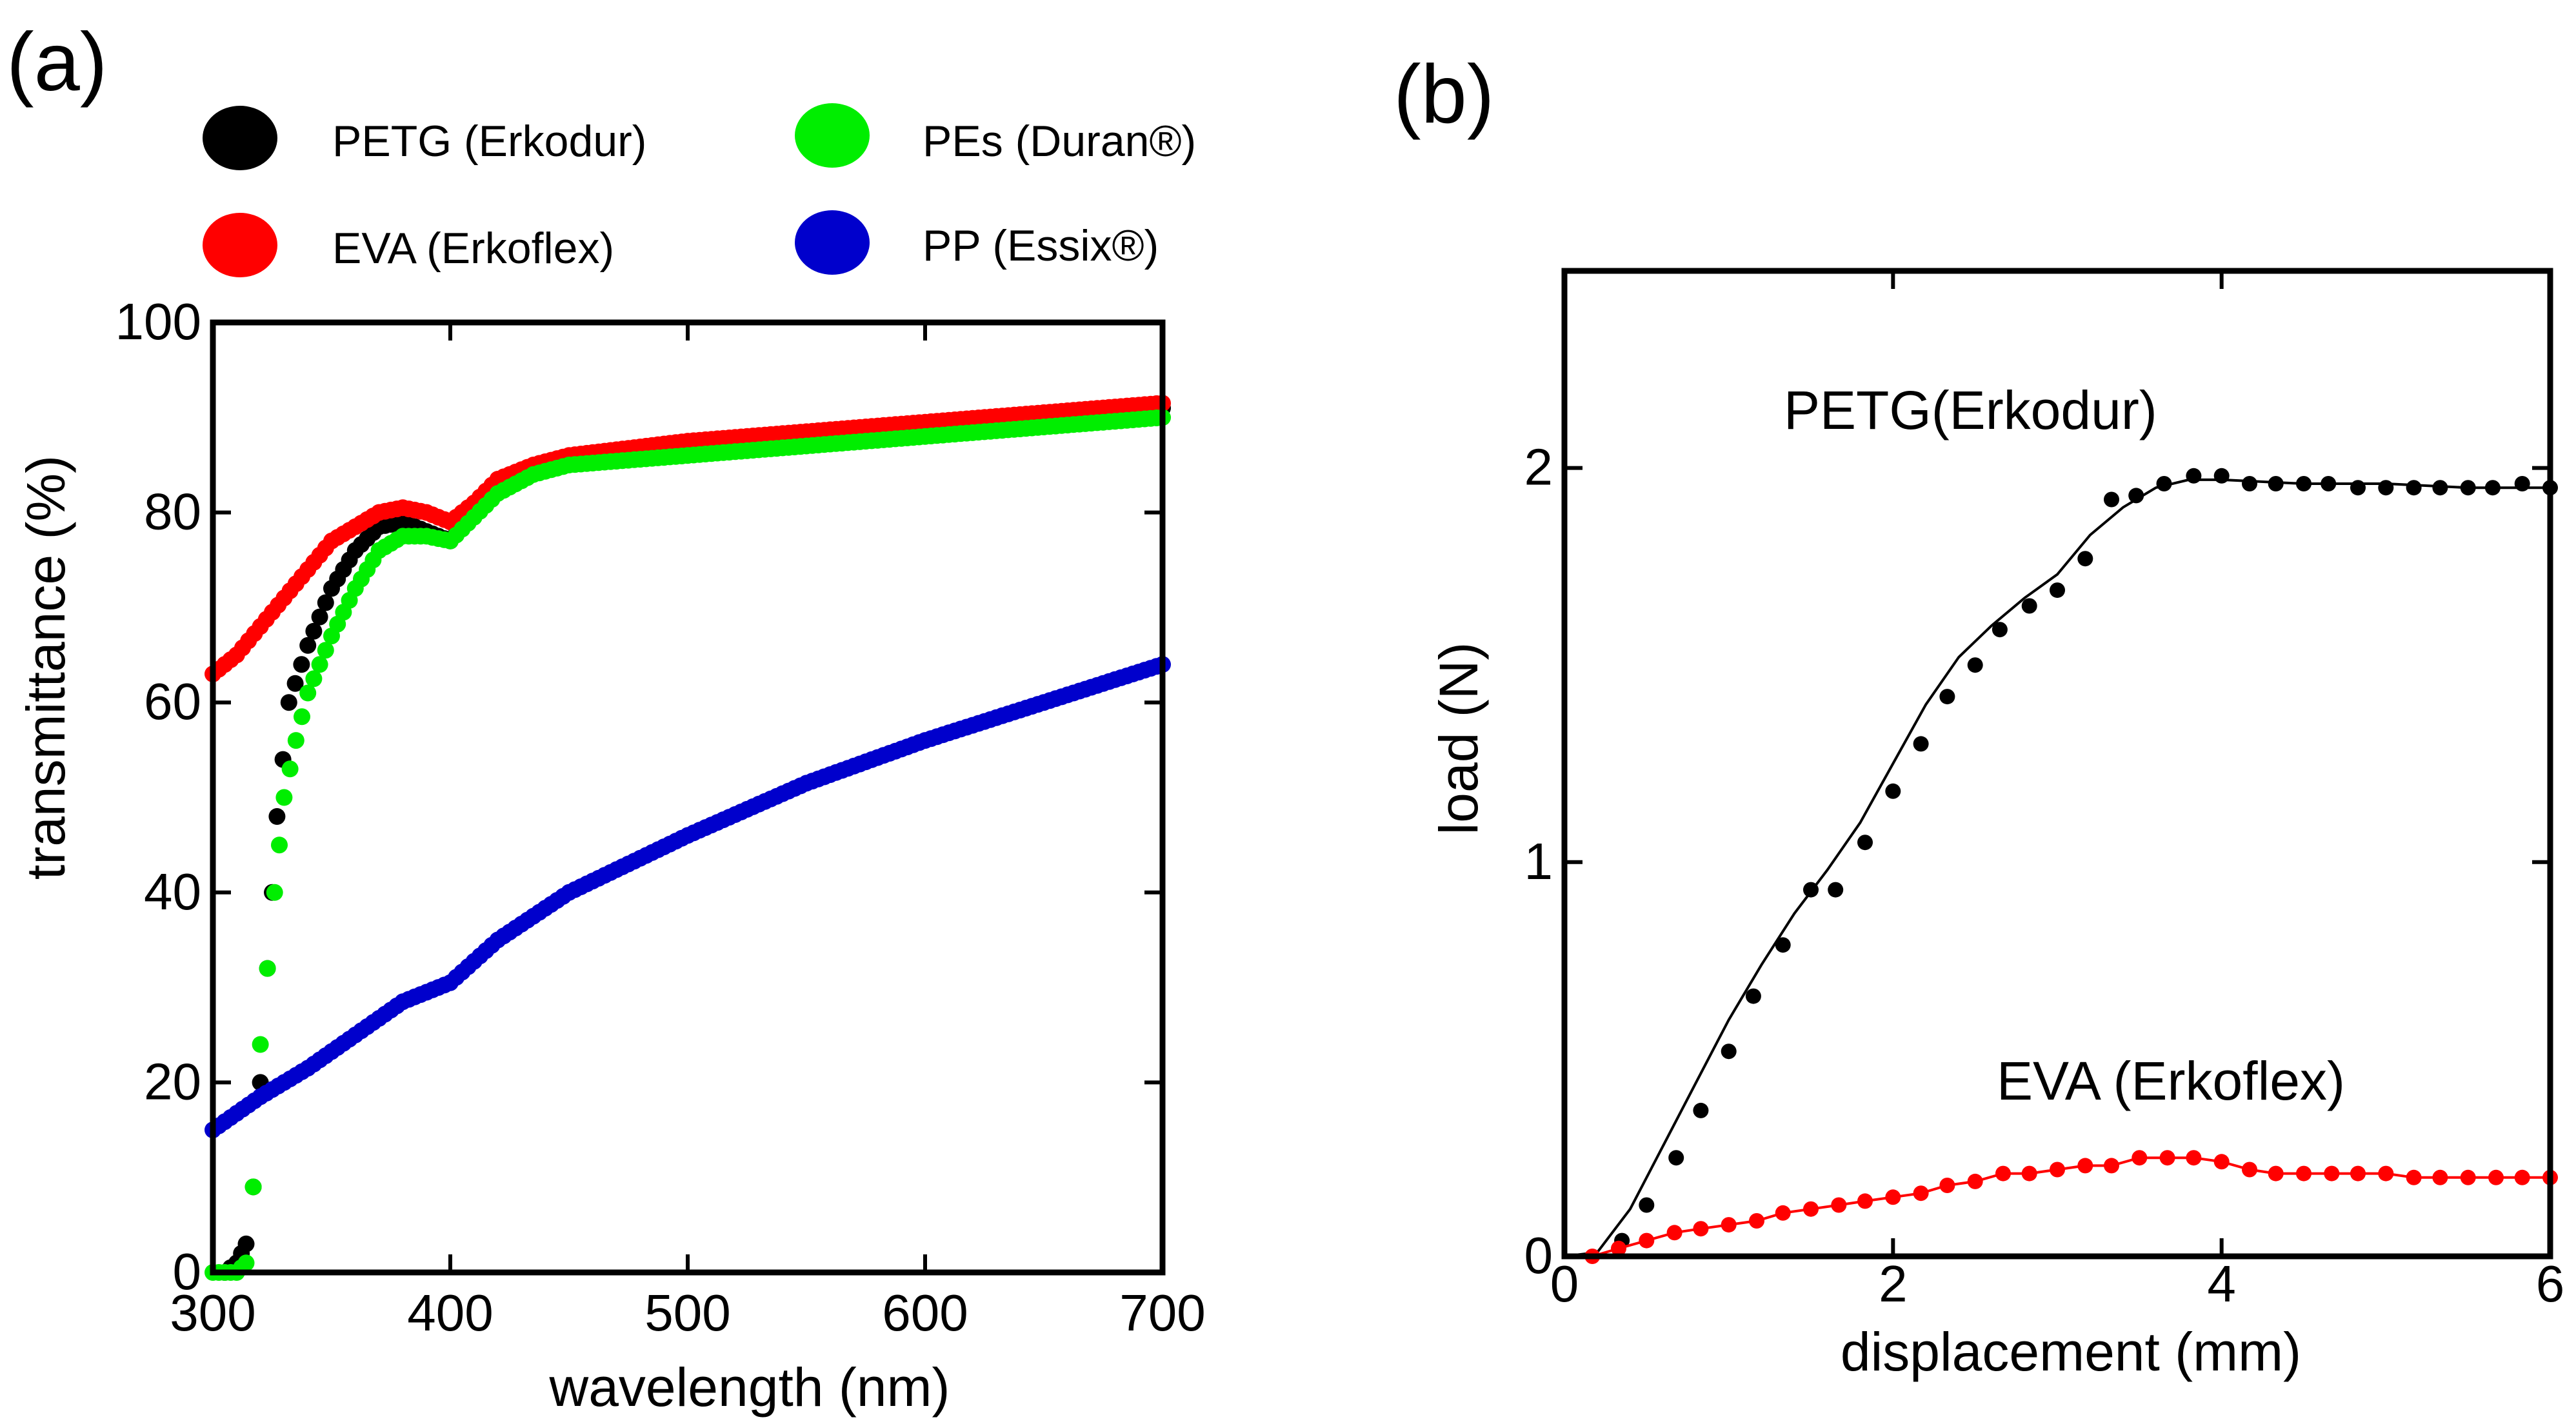 The width and height of the screenshot is (2576, 1424). What do you see at coordinates (45, 667) in the screenshot?
I see `panel-a-y-axis-title: transmittance (%)` at bounding box center [45, 667].